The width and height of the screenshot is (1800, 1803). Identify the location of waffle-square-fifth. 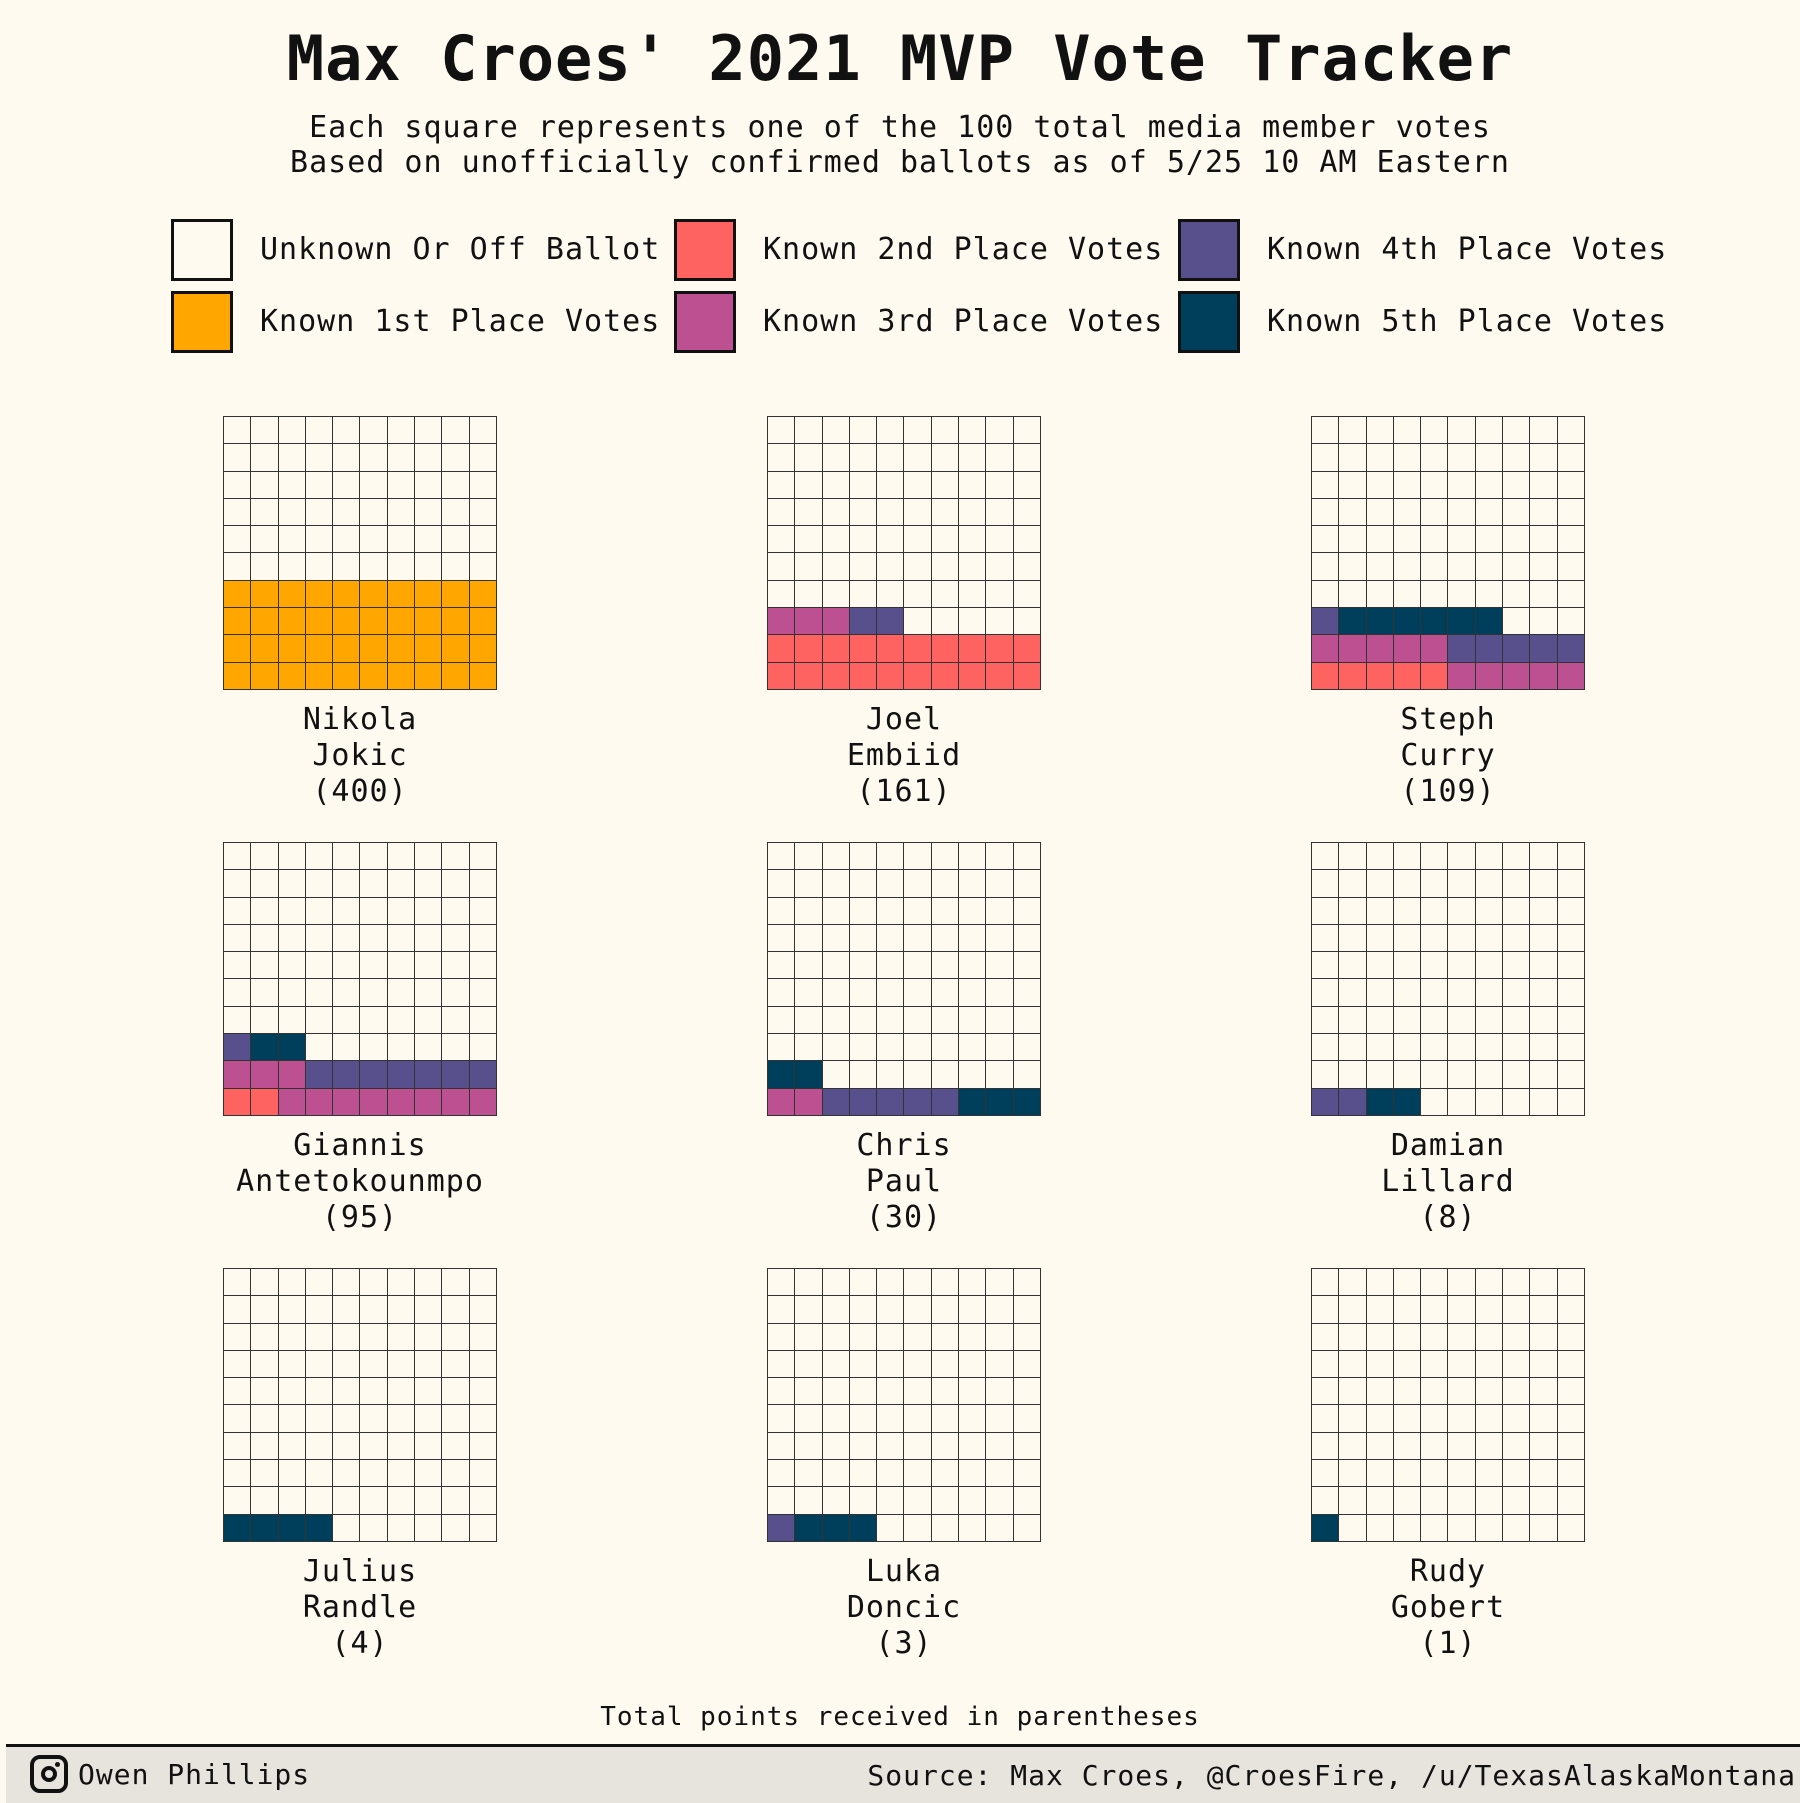
(291, 1527).